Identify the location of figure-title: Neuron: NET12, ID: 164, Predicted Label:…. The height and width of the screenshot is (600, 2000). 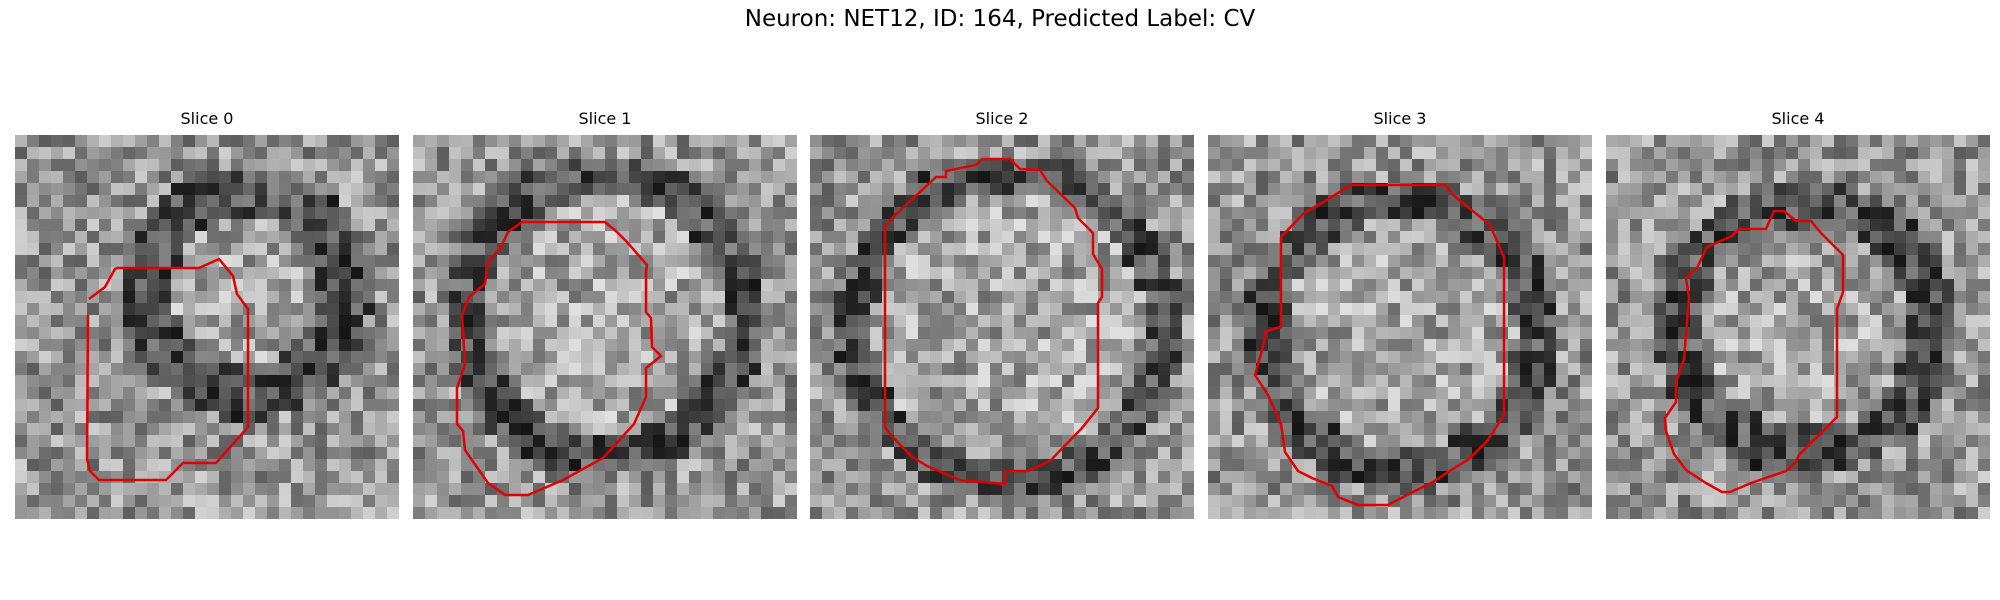
(1000, 19).